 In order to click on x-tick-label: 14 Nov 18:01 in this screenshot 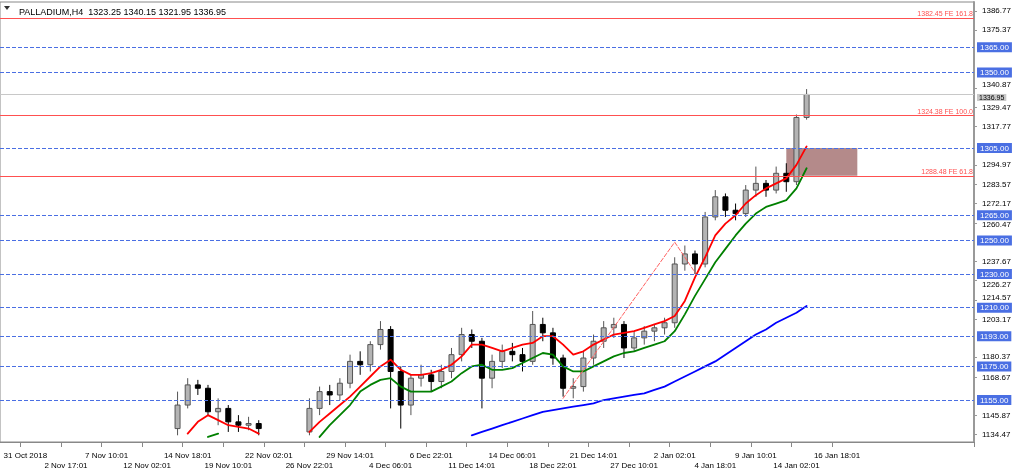, I will do `click(188, 455)`.